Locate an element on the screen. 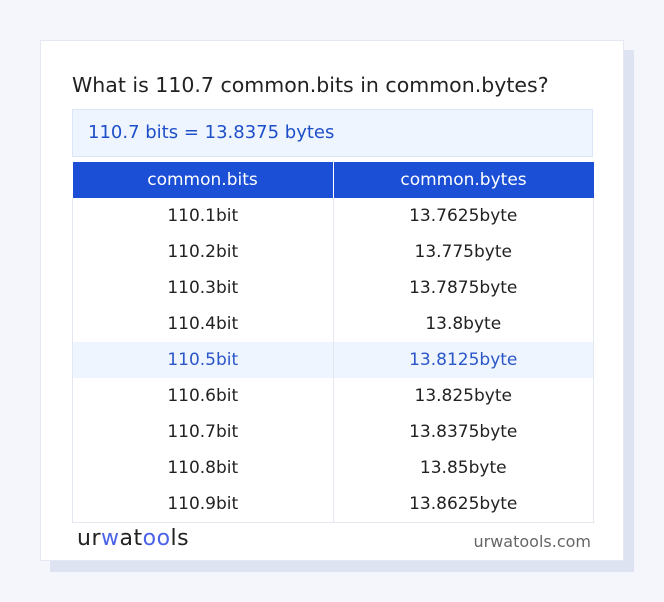  bytes-cell: 13.775byte is located at coordinates (463, 252).